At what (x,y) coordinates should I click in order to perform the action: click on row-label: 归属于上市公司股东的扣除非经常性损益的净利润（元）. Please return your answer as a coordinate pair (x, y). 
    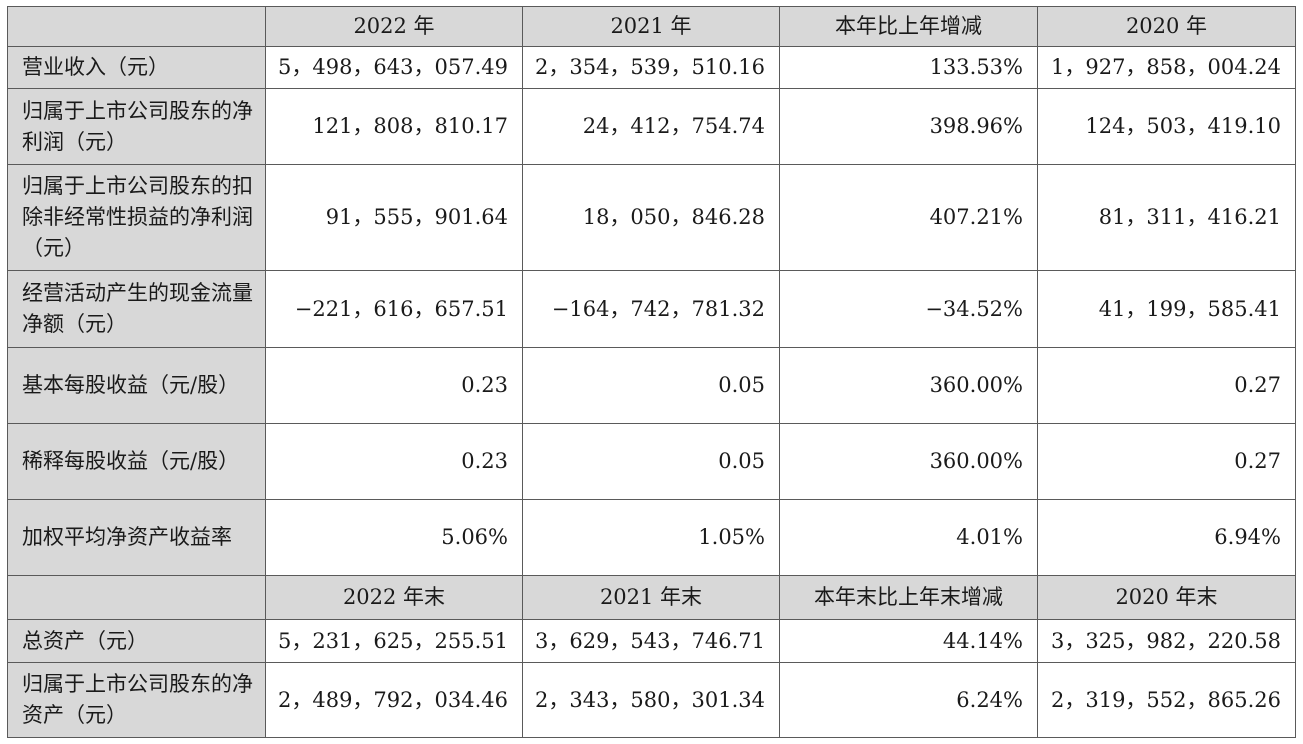
    Looking at the image, I should click on (136, 217).